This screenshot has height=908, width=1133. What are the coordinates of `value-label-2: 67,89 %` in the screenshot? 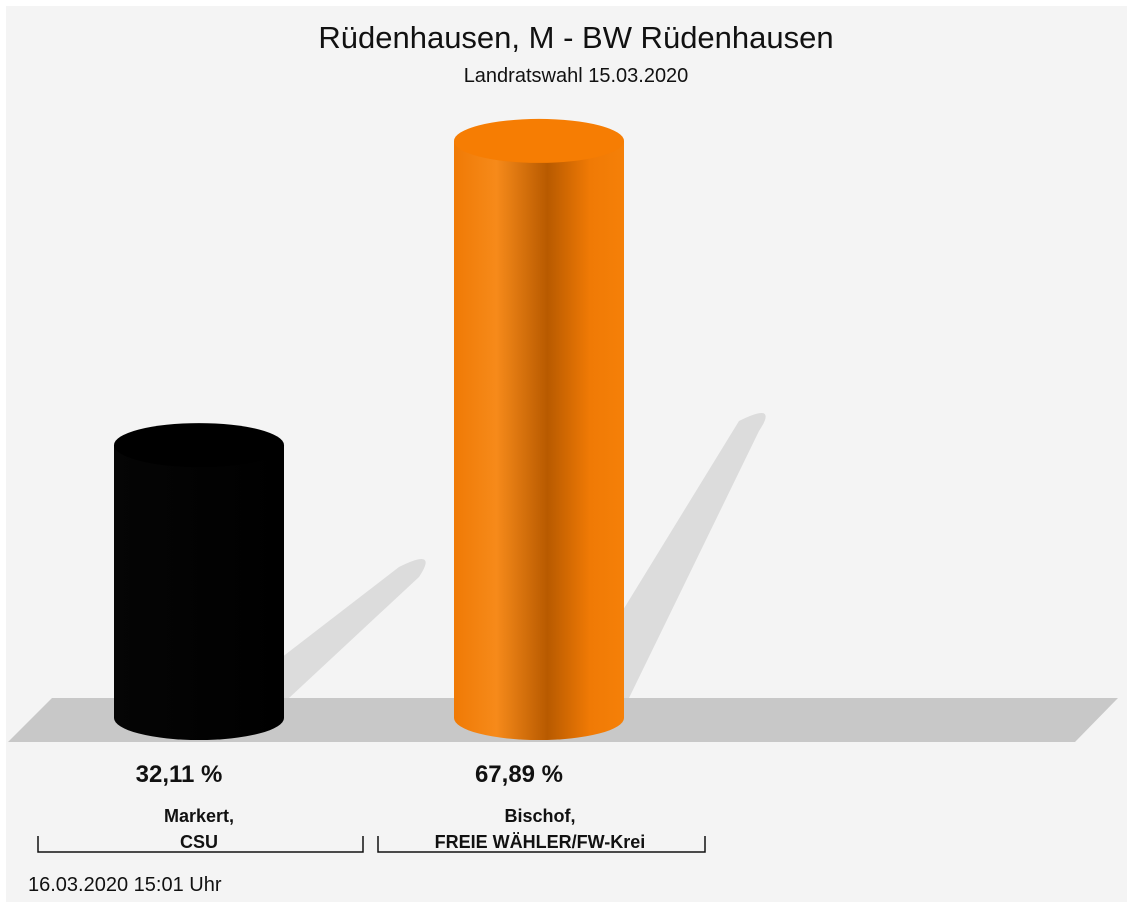 It's located at (519, 774).